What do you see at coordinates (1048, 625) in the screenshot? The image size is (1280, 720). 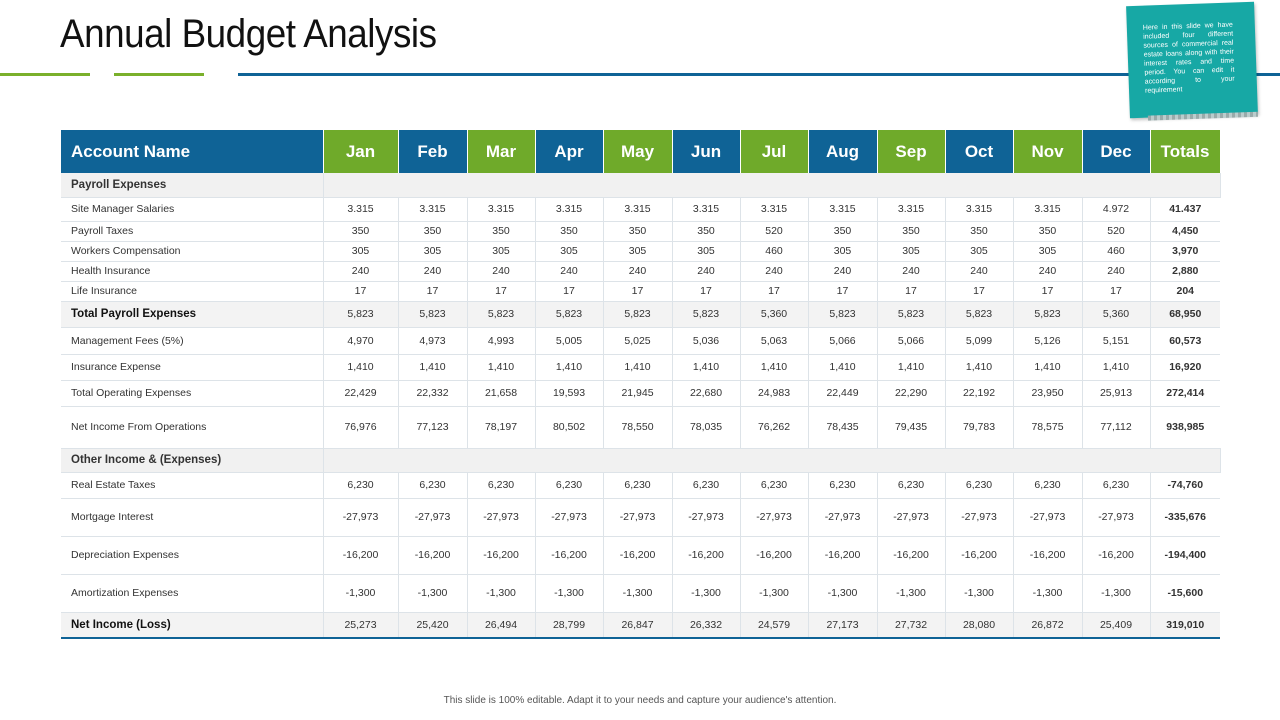 I see `table-cell: 26,872` at bounding box center [1048, 625].